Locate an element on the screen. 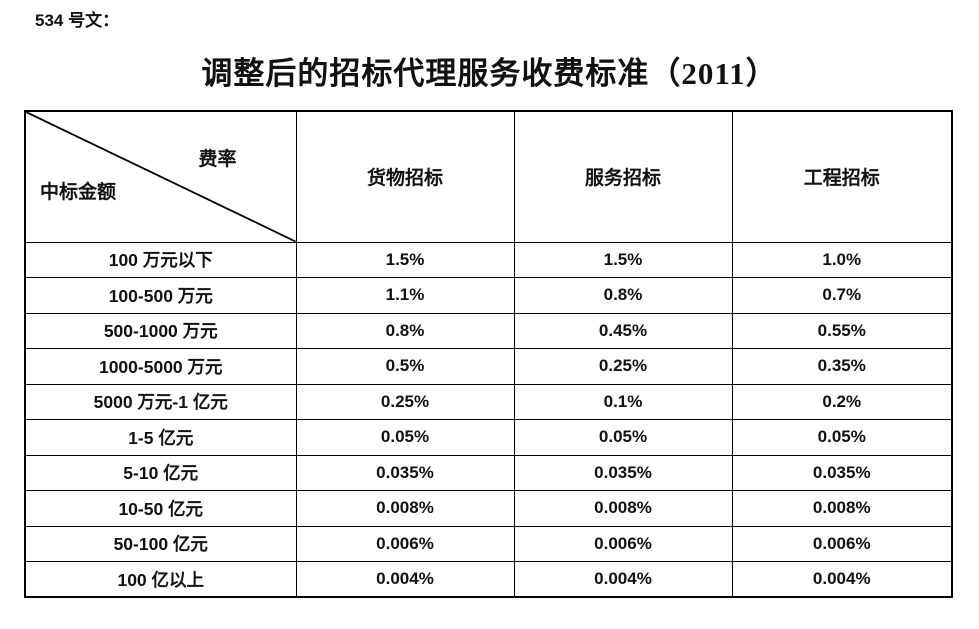 This screenshot has height=629, width=979. column-header-engineering: 工程招标 is located at coordinates (842, 176).